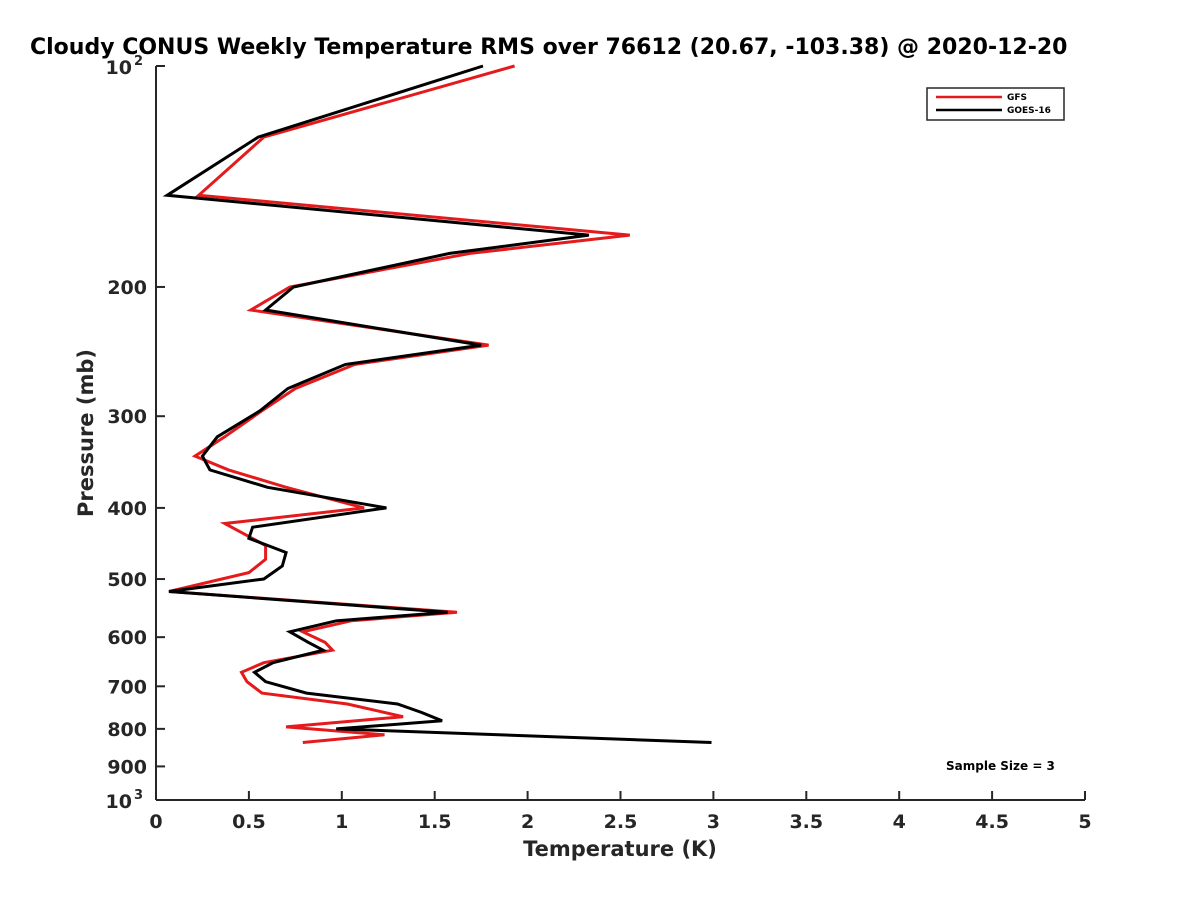 The height and width of the screenshot is (900, 1200). I want to click on x-tick-label: 4, so click(899, 822).